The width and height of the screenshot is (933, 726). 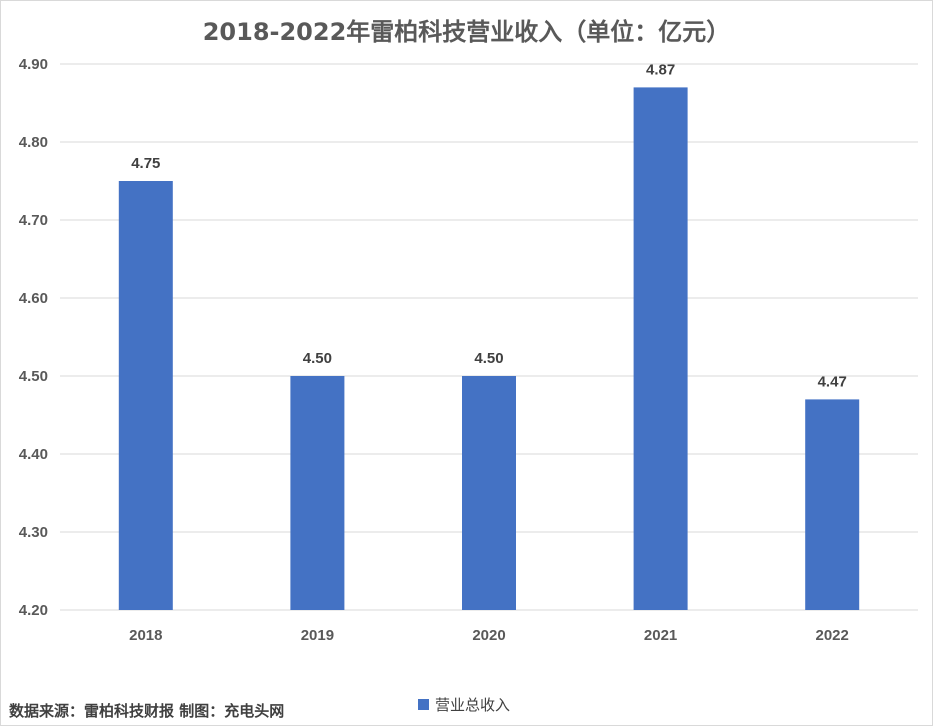 I want to click on y-tick-label: 4.20, so click(x=33, y=610).